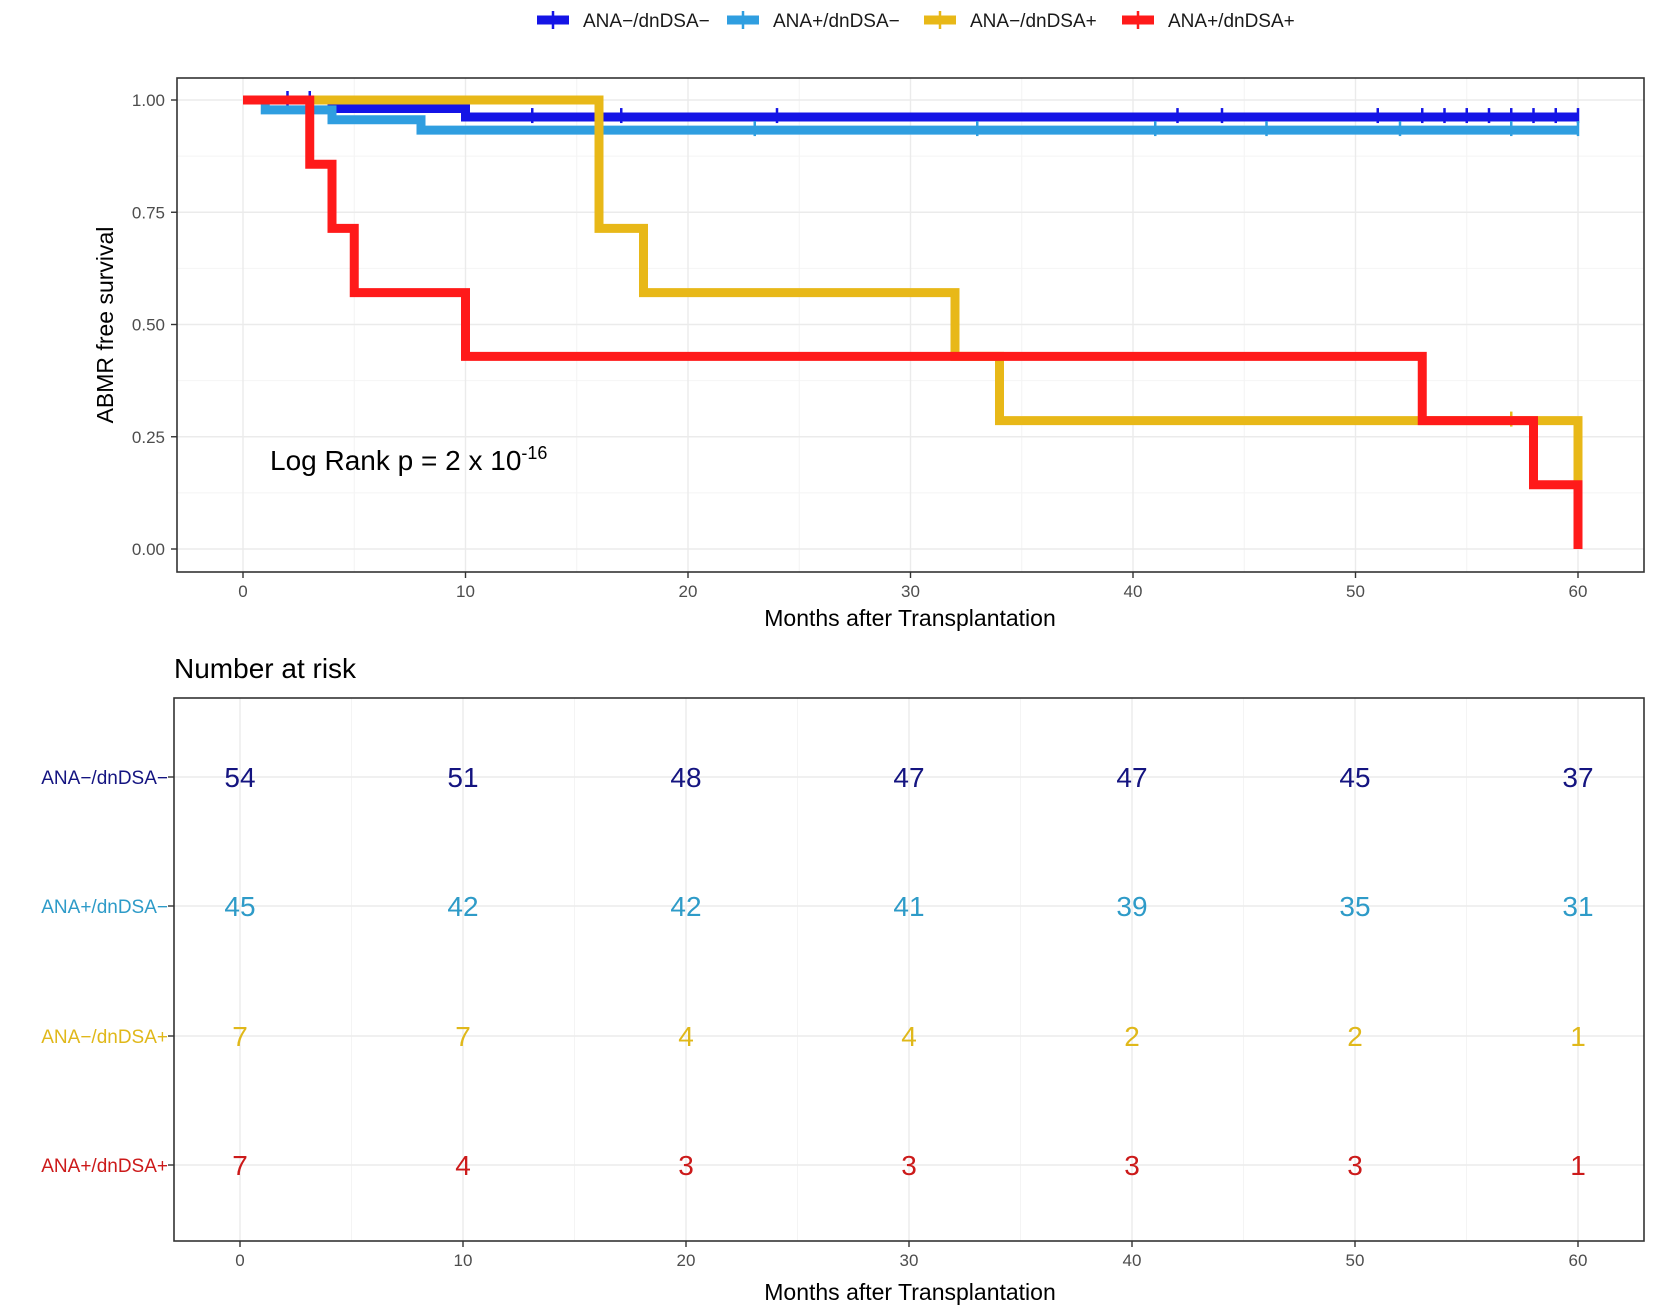 The image size is (1654, 1312). What do you see at coordinates (465, 591) in the screenshot?
I see `survival-x-tick-label: 10` at bounding box center [465, 591].